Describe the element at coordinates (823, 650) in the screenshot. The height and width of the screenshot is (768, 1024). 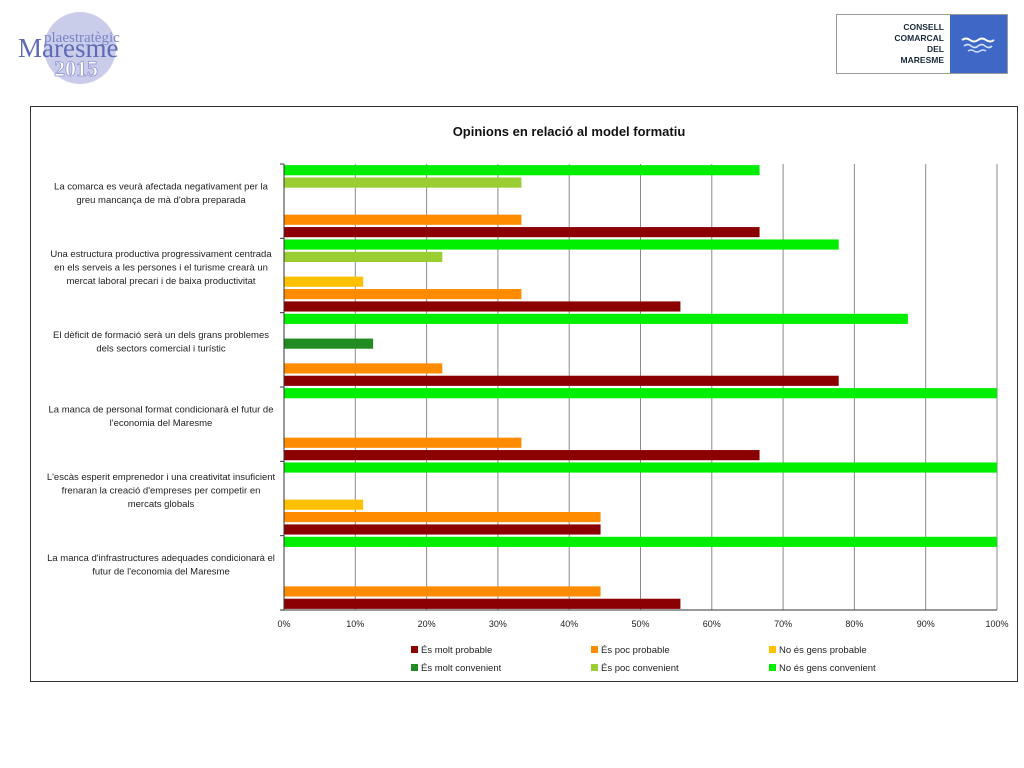
I see `legend-label: No és gens probable` at that location.